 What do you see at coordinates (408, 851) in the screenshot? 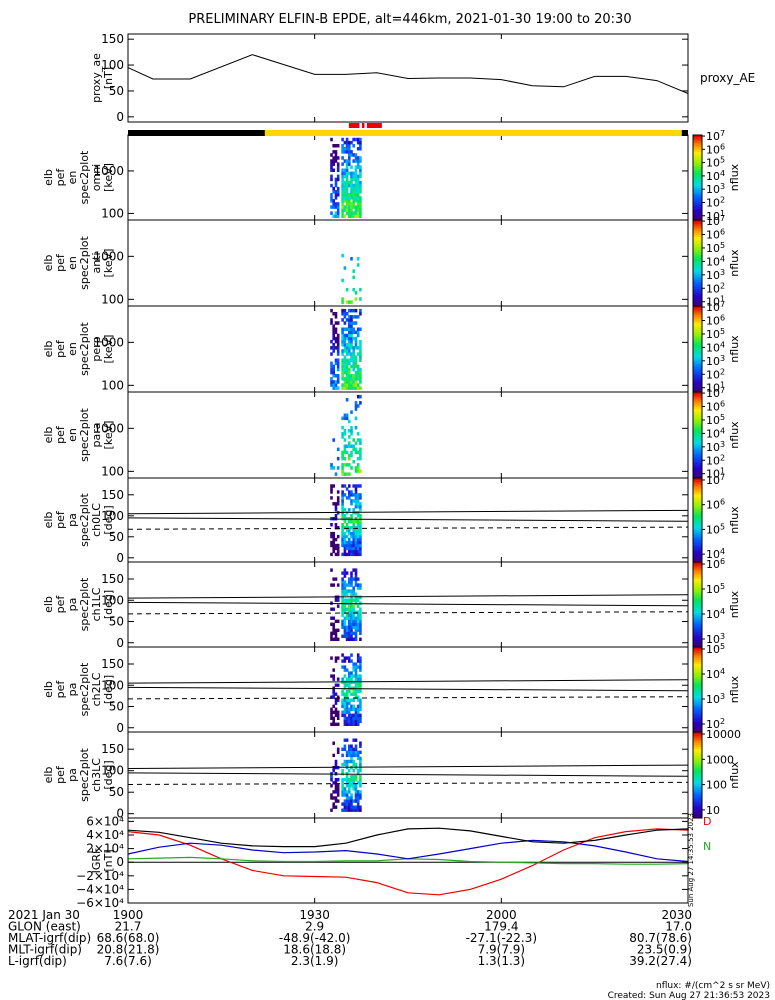
I see `igrf-Bz-line` at bounding box center [408, 851].